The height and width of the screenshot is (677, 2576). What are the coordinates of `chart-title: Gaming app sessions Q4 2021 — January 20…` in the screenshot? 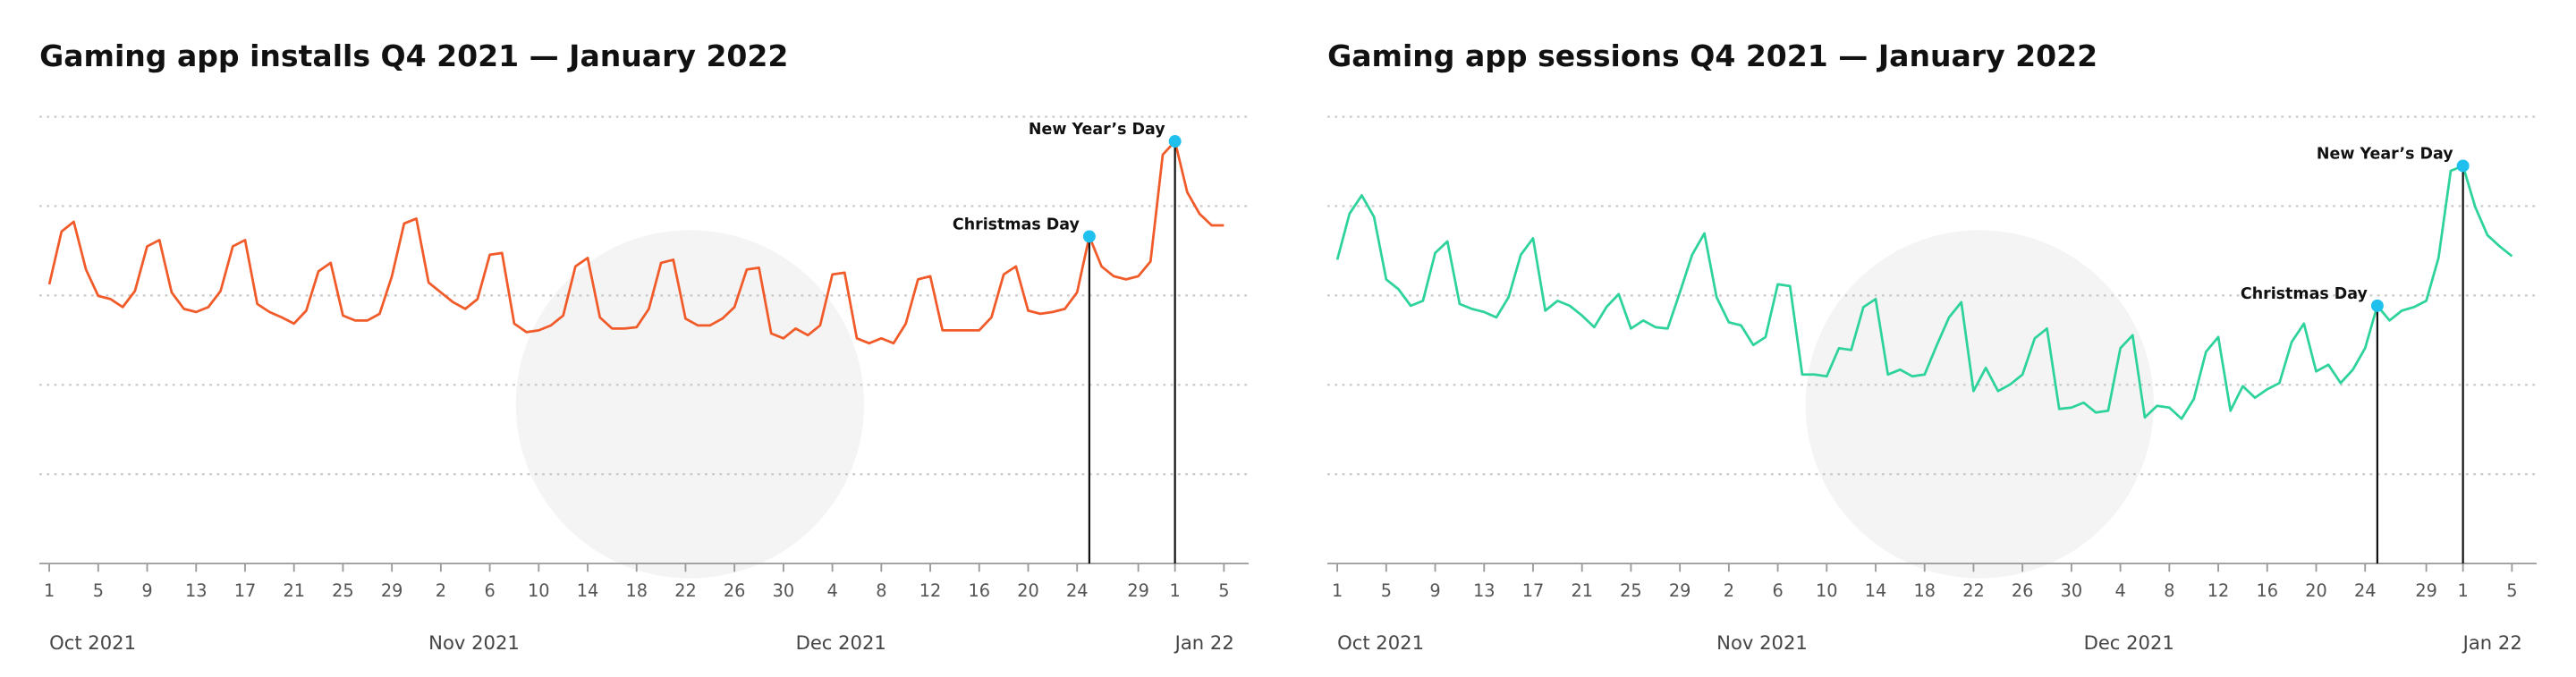 It's located at (1712, 55).